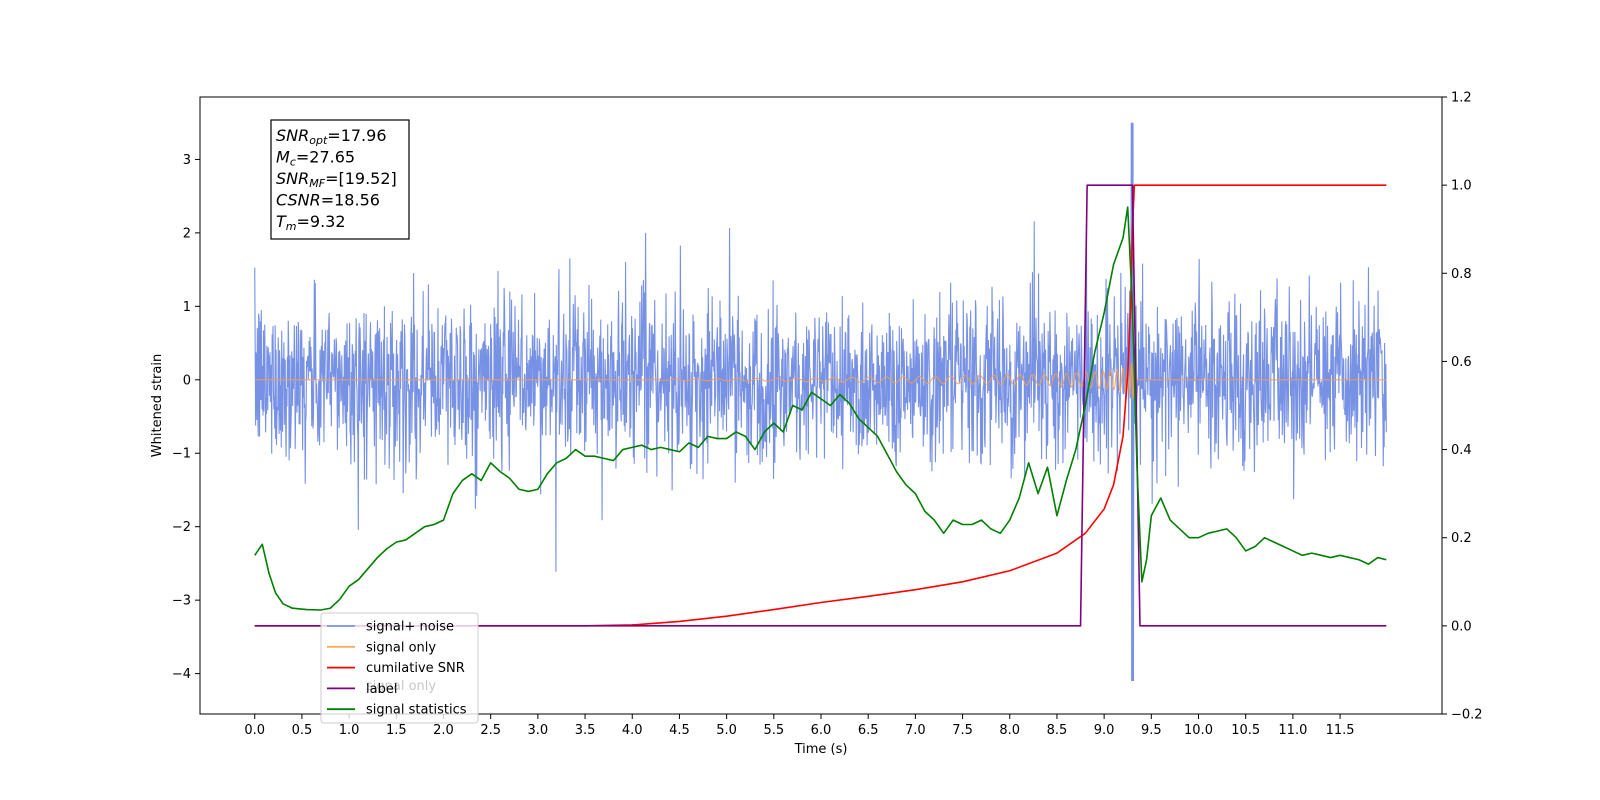 The width and height of the screenshot is (1600, 800). I want to click on x-tick-label: 1.0, so click(349, 730).